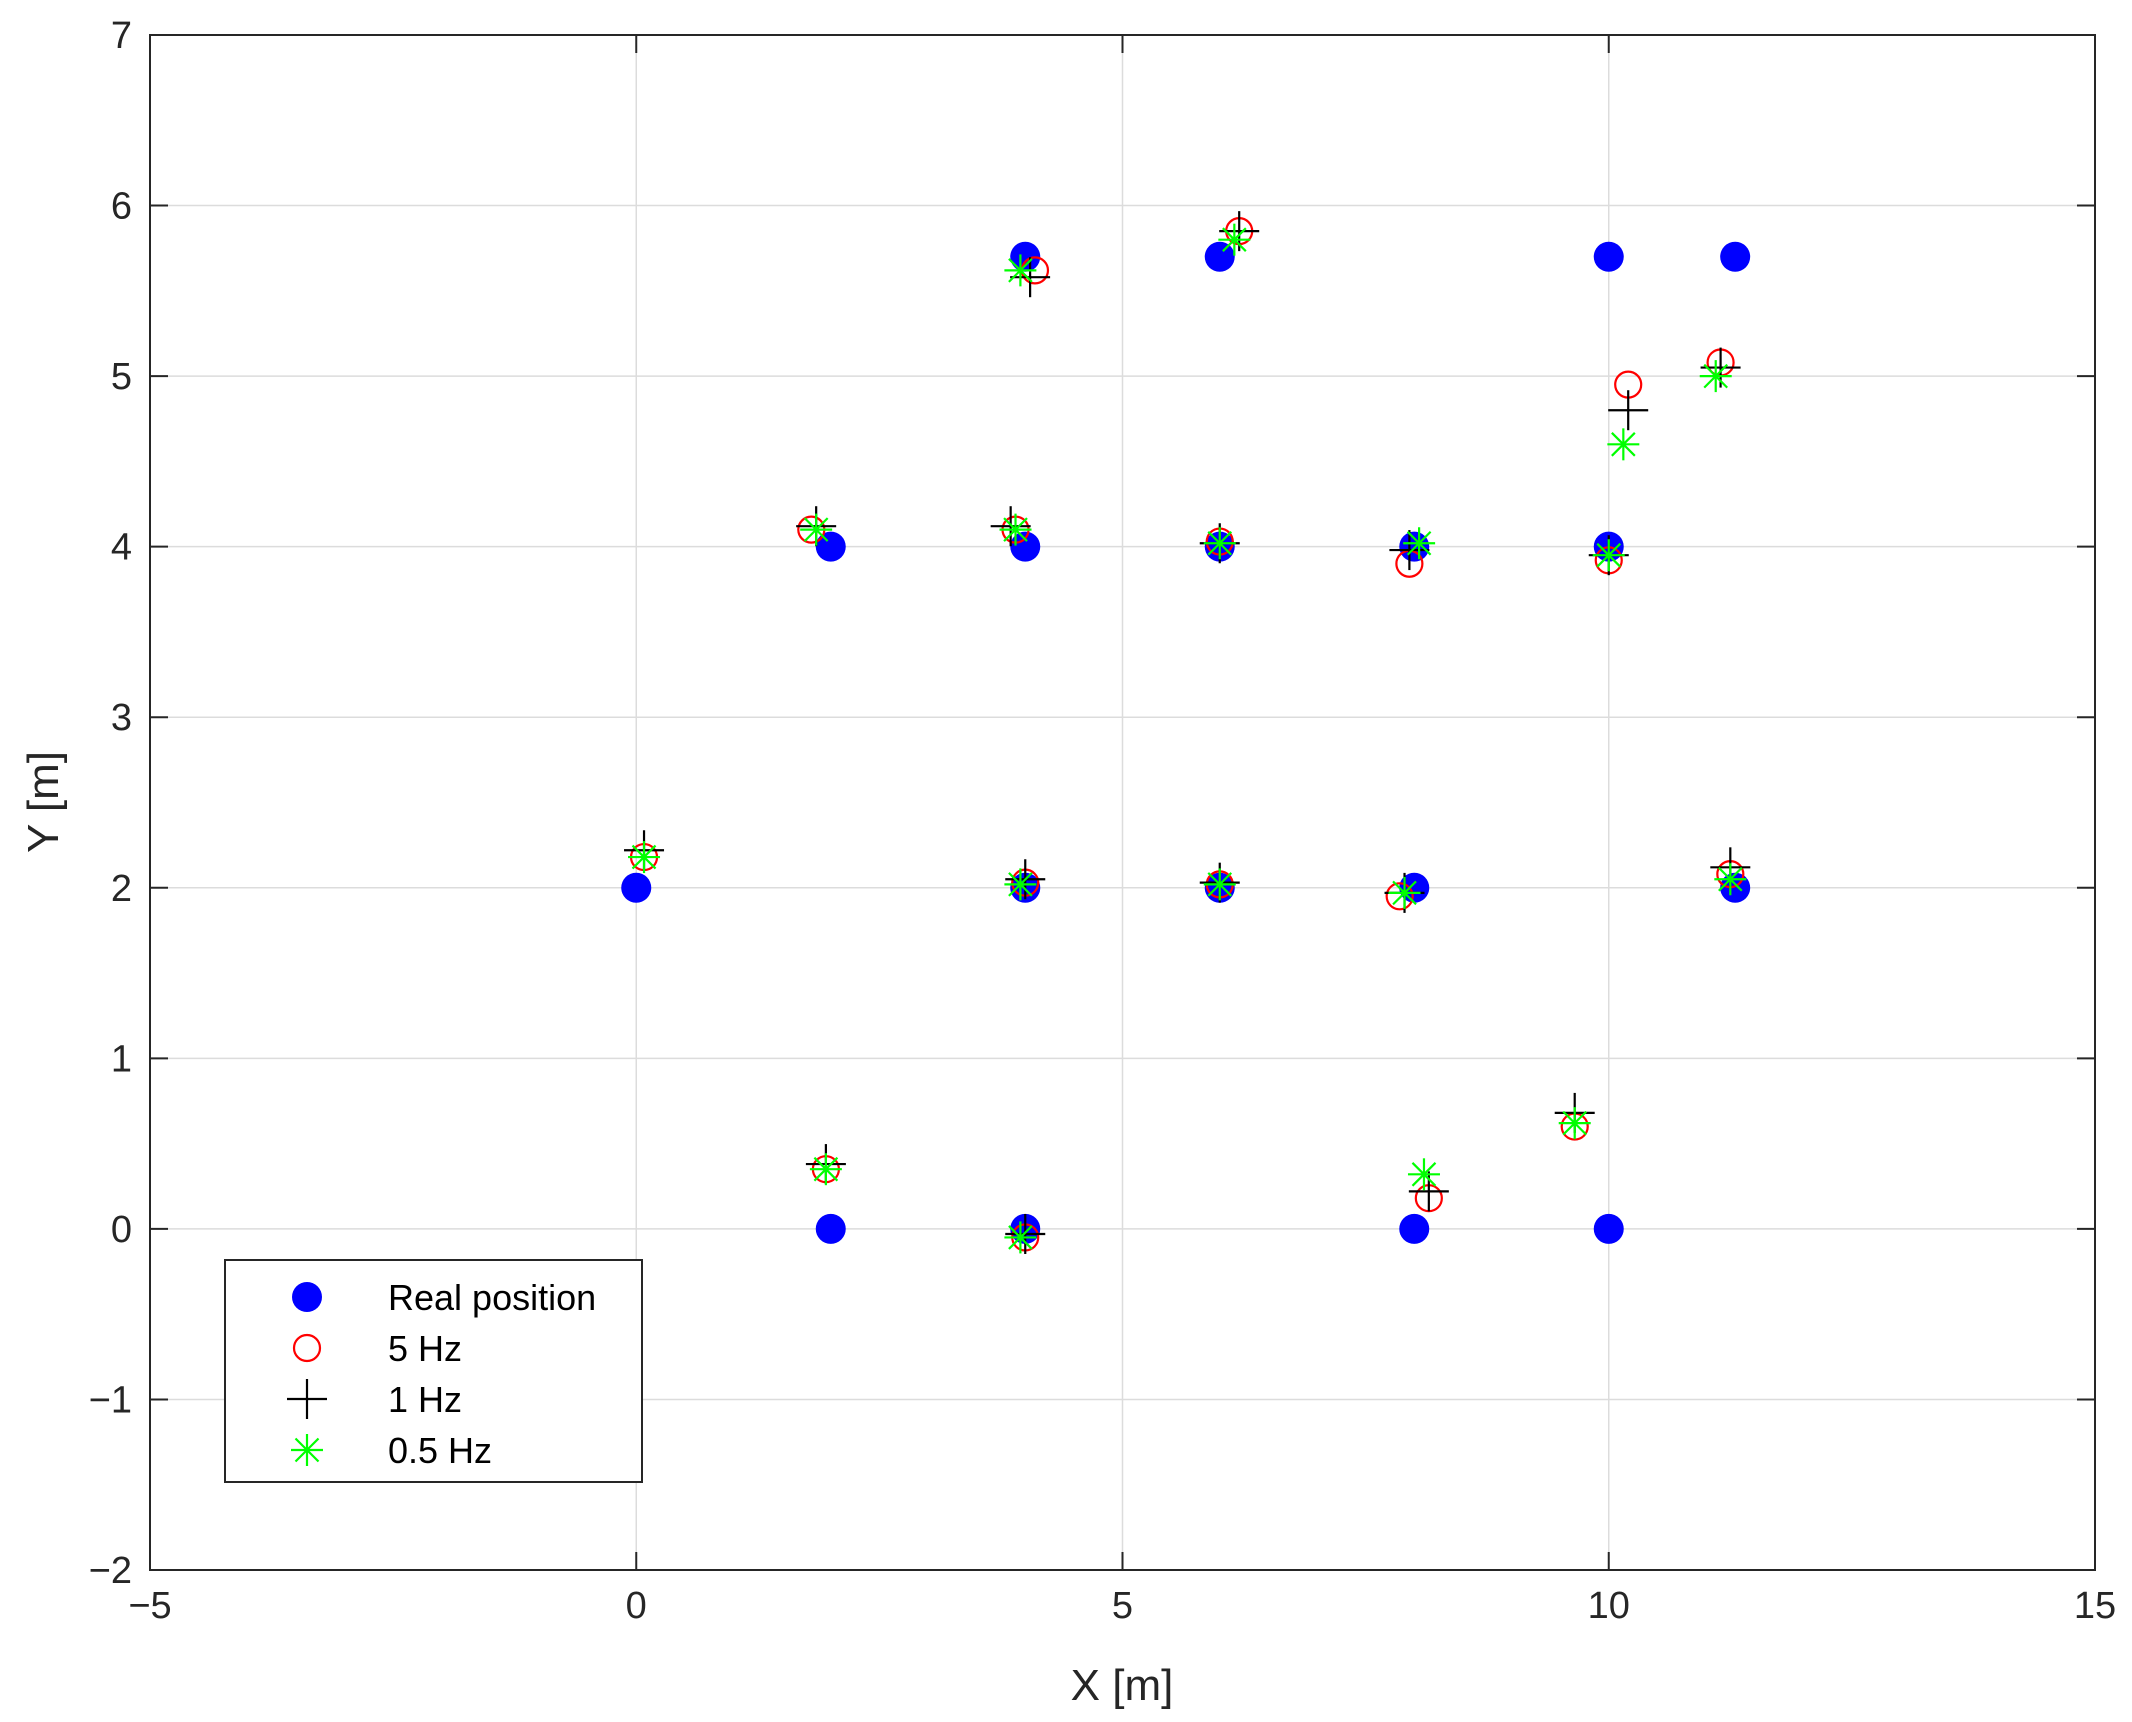 The image size is (2132, 1722). What do you see at coordinates (440, 1450) in the screenshot?
I see `legend-label: 0.5 Hz` at bounding box center [440, 1450].